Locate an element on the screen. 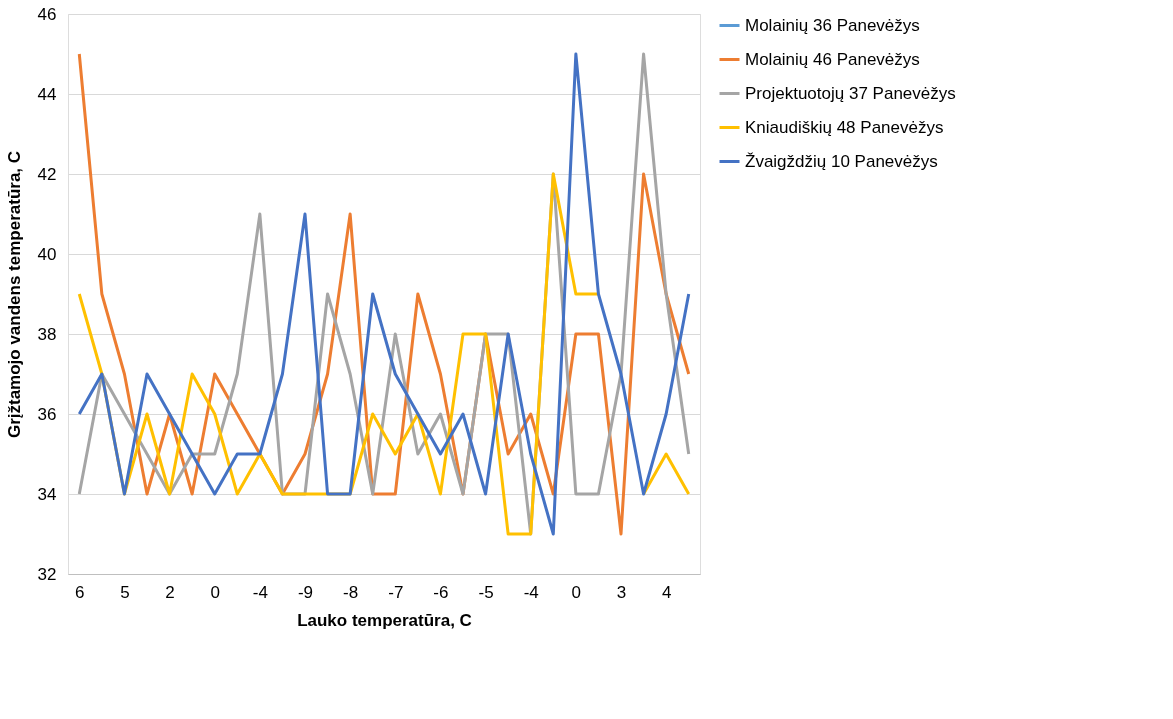  x-tick-label: 4 is located at coordinates (666, 592).